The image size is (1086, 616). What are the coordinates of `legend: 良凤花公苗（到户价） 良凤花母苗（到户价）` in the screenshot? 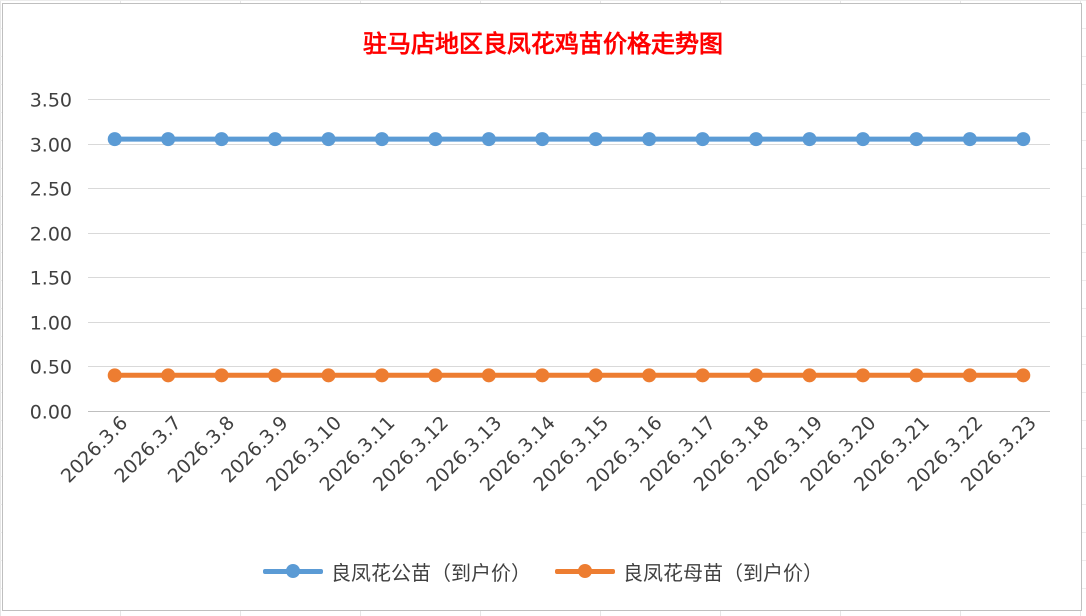 It's located at (543, 571).